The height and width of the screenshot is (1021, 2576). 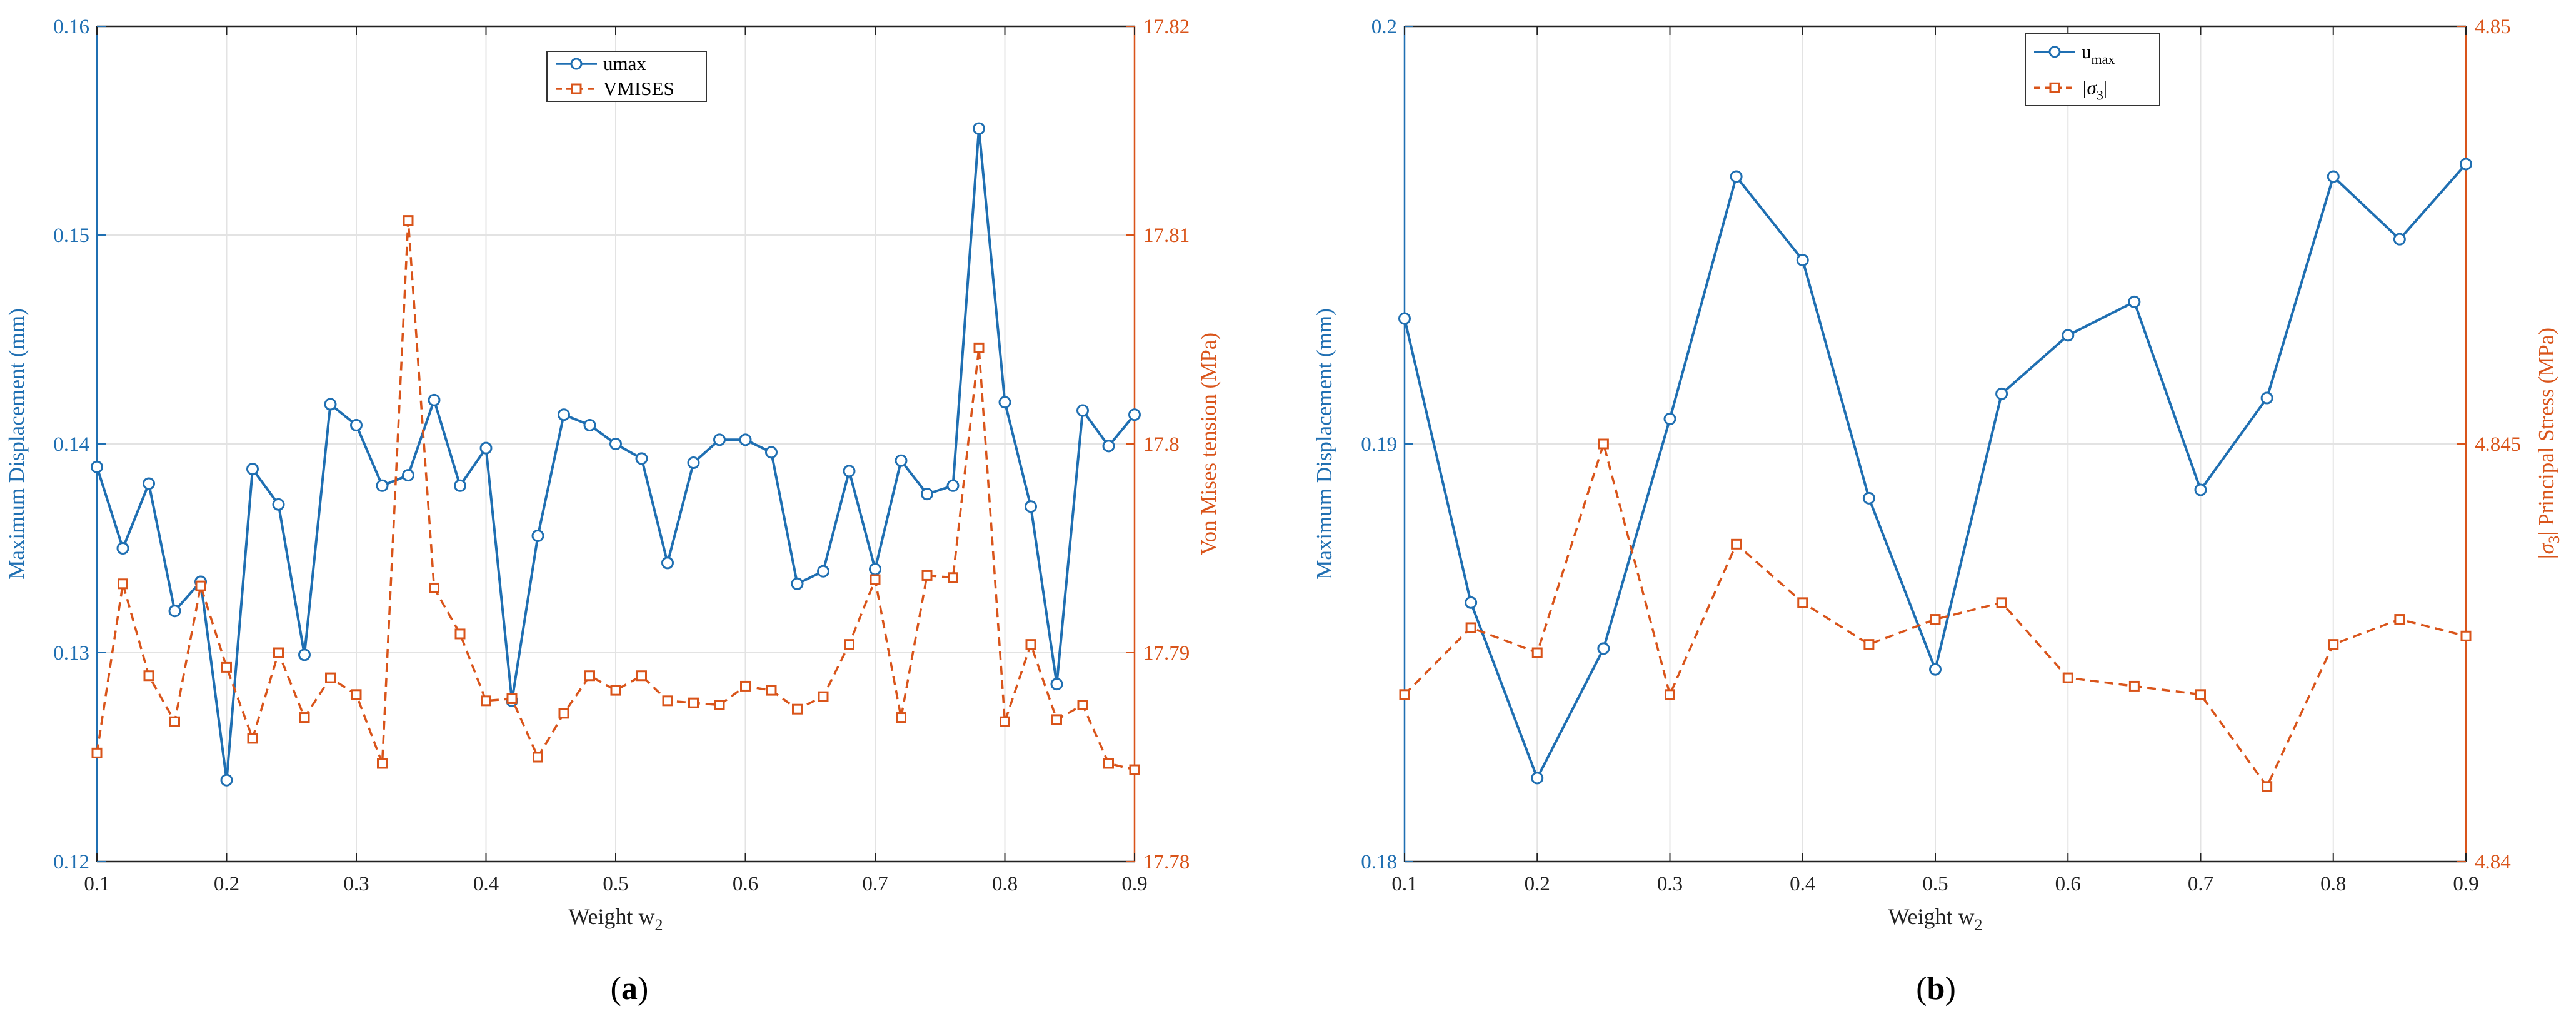 What do you see at coordinates (1324, 444) in the screenshot?
I see `y-left-axis-label: Maximum Displacement (mm)` at bounding box center [1324, 444].